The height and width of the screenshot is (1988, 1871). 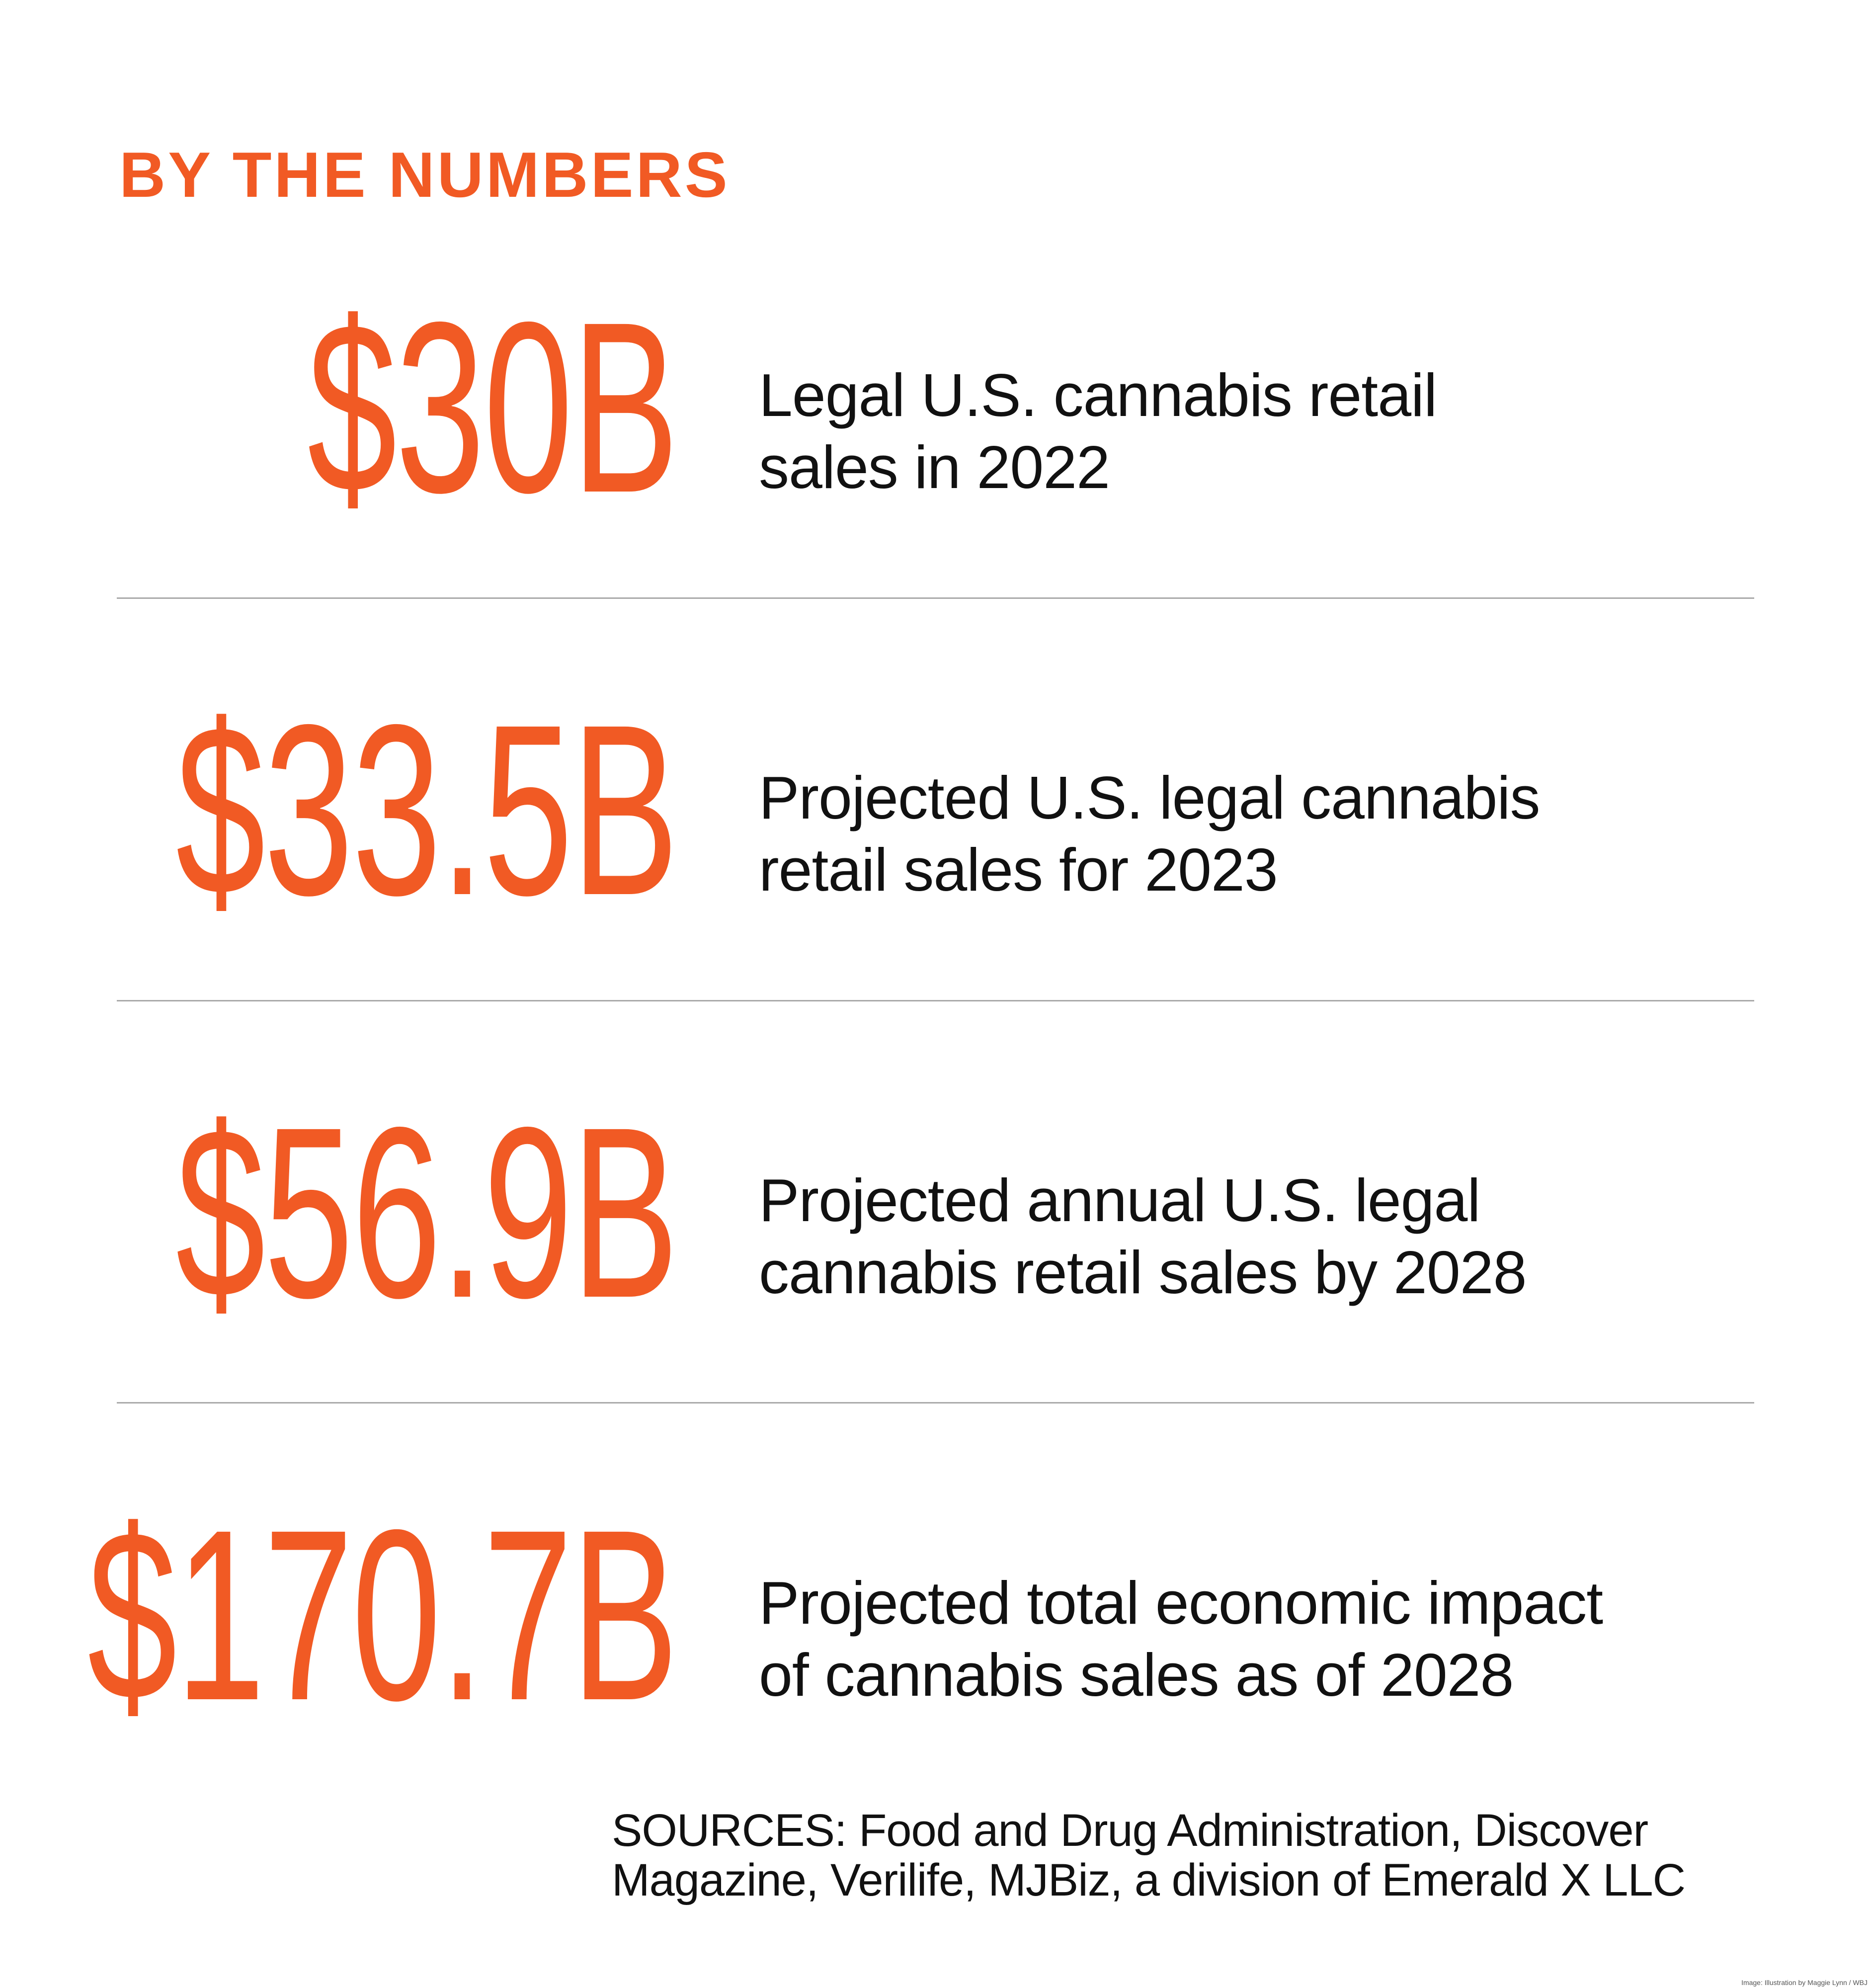 I want to click on stat-value: $30B, so click(x=492, y=407).